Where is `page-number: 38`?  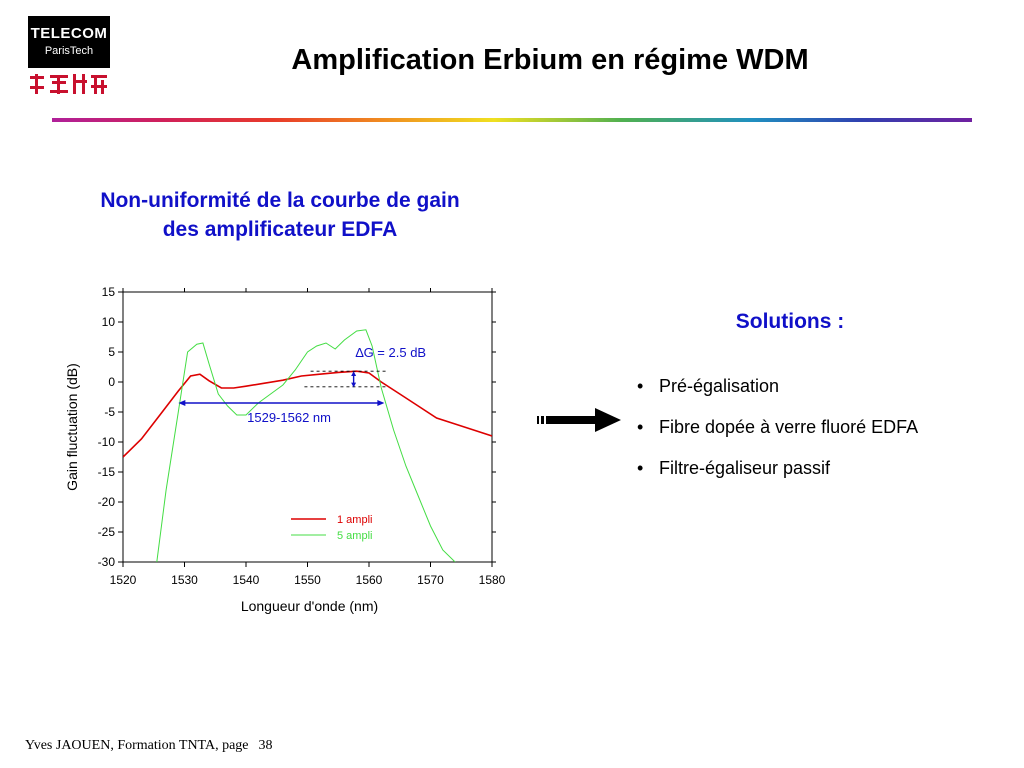
page-number: 38 is located at coordinates (265, 745).